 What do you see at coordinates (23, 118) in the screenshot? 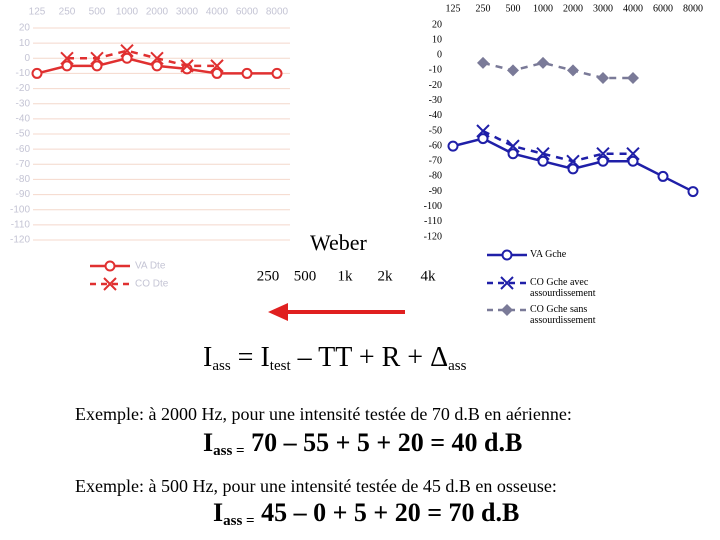
I see `y-tick-label: -40` at bounding box center [23, 118].